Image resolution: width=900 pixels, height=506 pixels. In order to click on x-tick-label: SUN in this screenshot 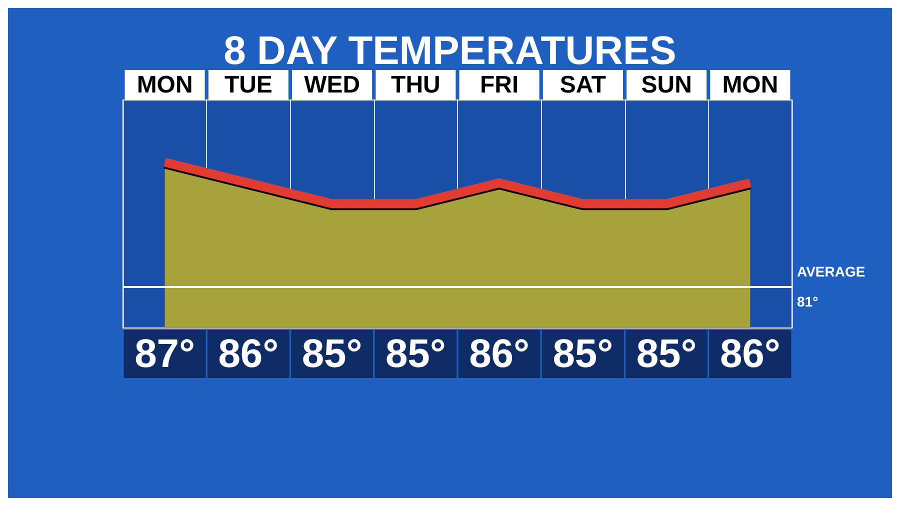, I will do `click(666, 85)`.